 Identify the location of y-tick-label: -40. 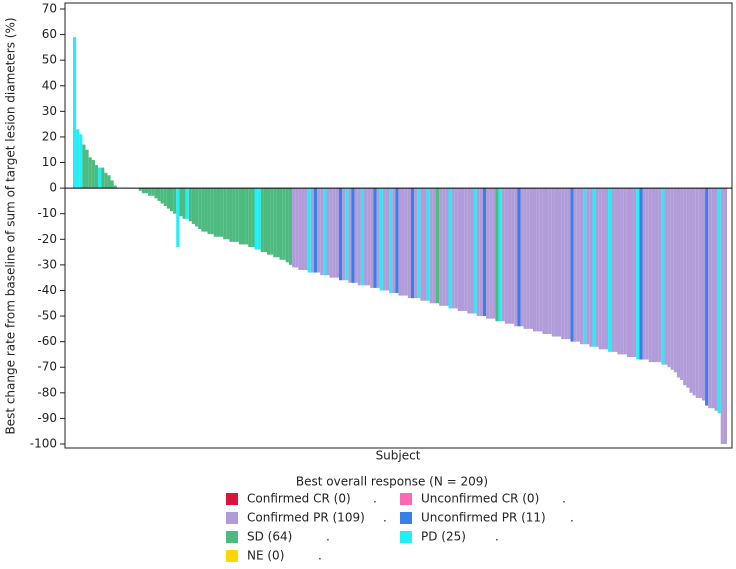
(47, 290).